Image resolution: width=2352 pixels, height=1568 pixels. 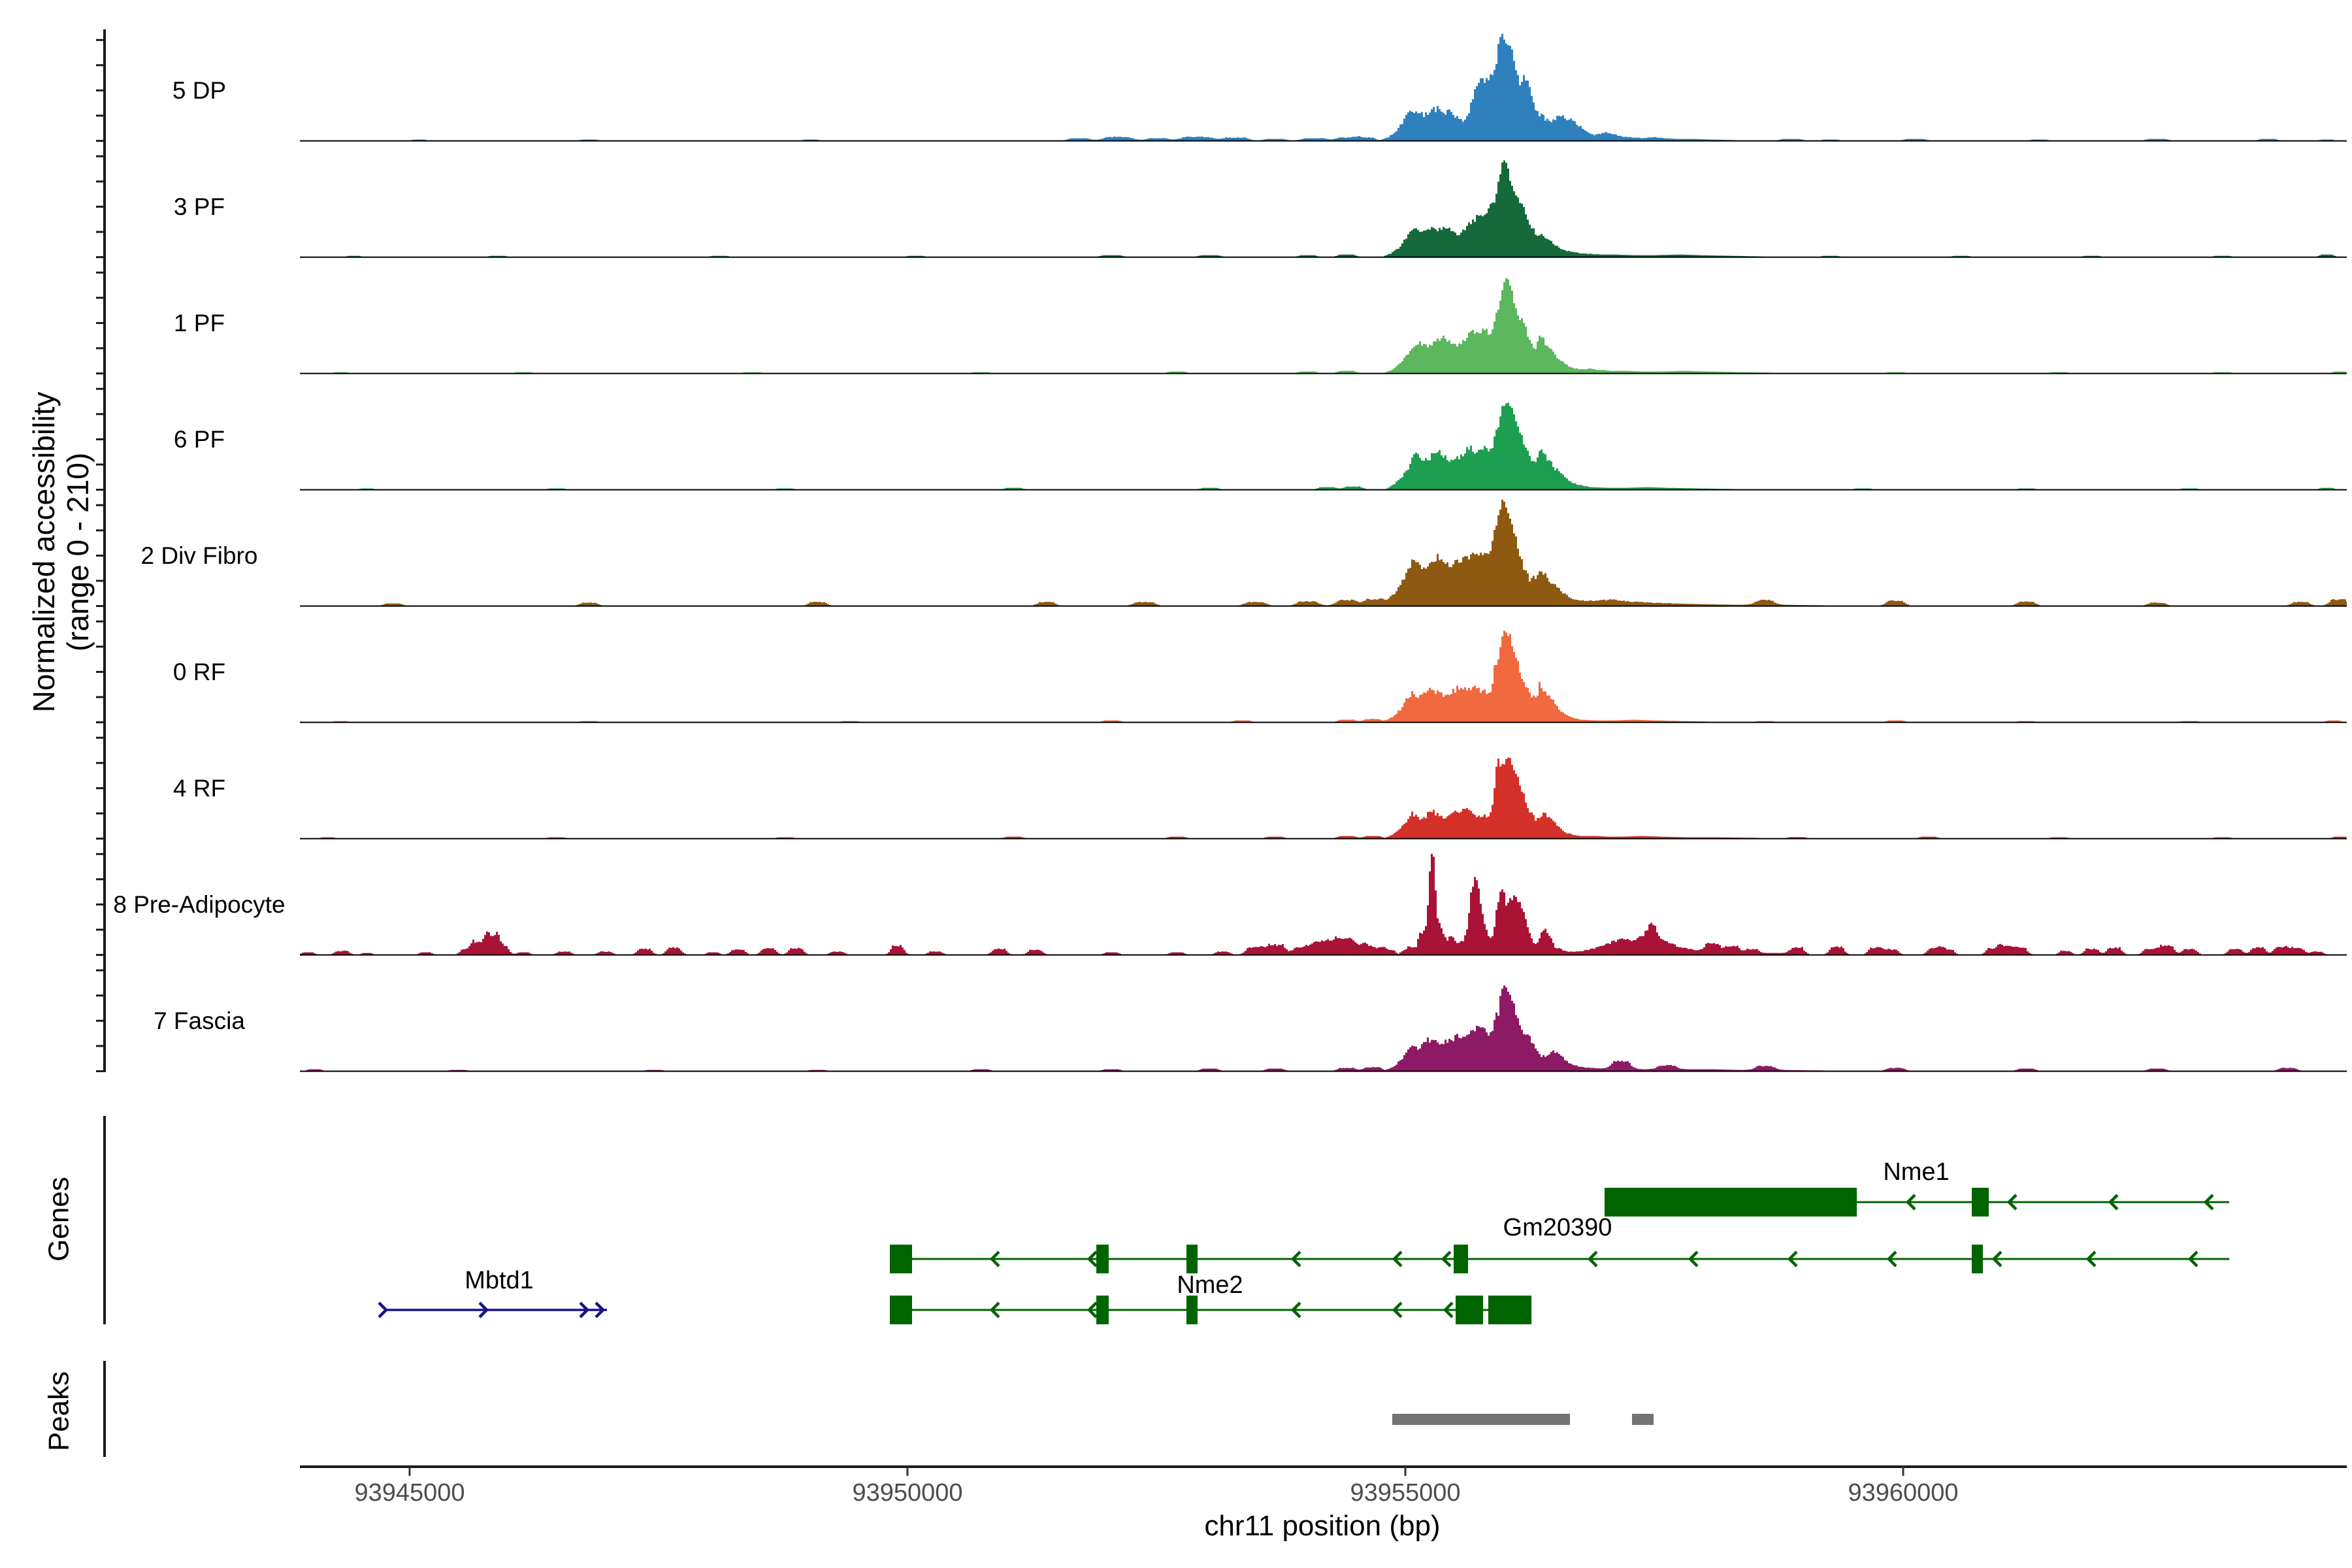 What do you see at coordinates (199, 90) in the screenshot?
I see `svg-text: 5 DP` at bounding box center [199, 90].